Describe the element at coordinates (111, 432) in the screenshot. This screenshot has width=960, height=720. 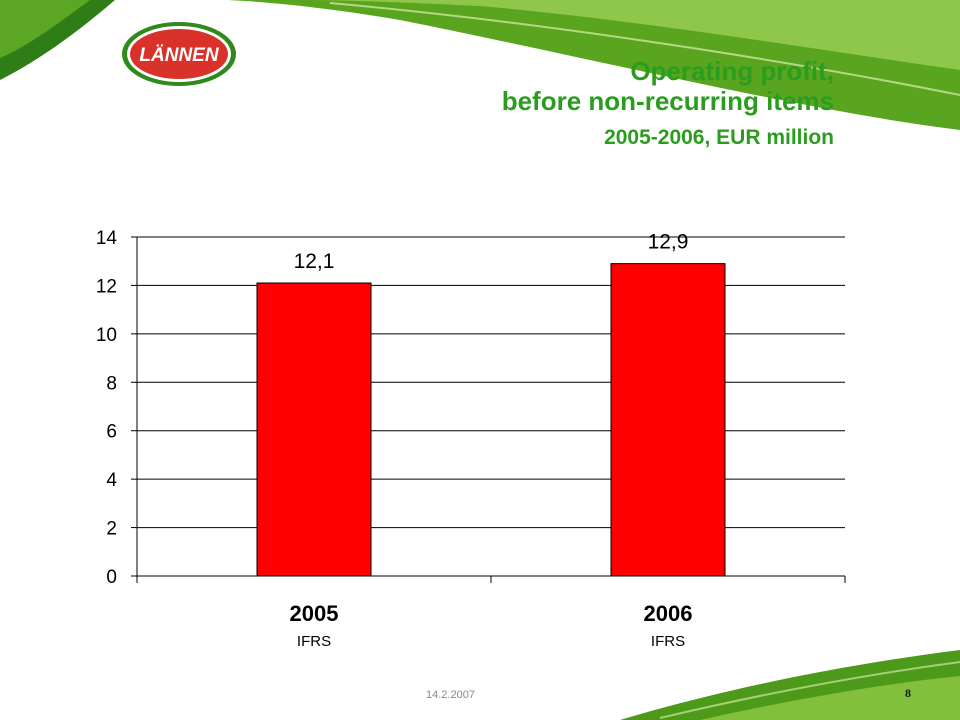
I see `y-tick-label: 6` at that location.